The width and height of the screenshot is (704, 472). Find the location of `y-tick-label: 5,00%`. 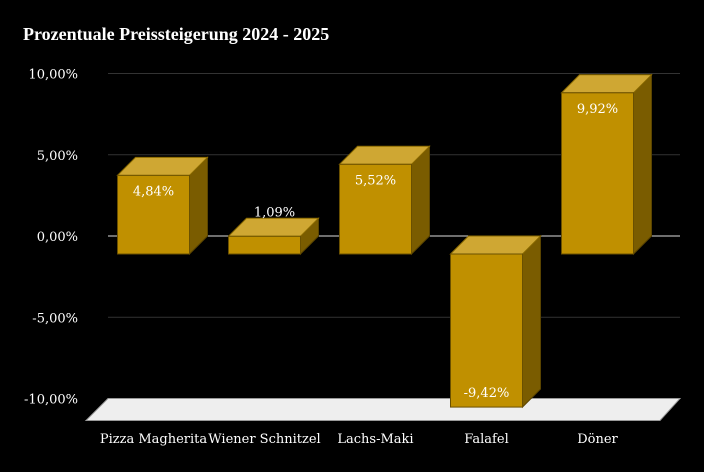

y-tick-label: 5,00% is located at coordinates (57, 156).